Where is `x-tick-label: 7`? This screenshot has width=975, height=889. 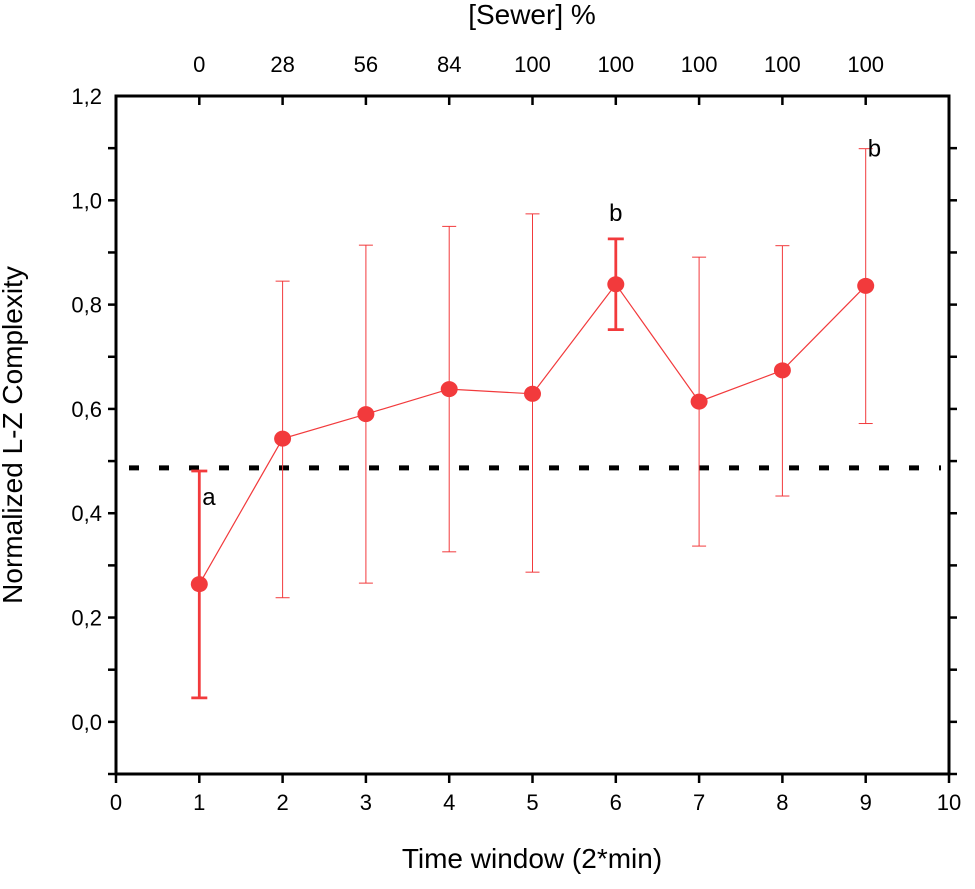
x-tick-label: 7 is located at coordinates (699, 802).